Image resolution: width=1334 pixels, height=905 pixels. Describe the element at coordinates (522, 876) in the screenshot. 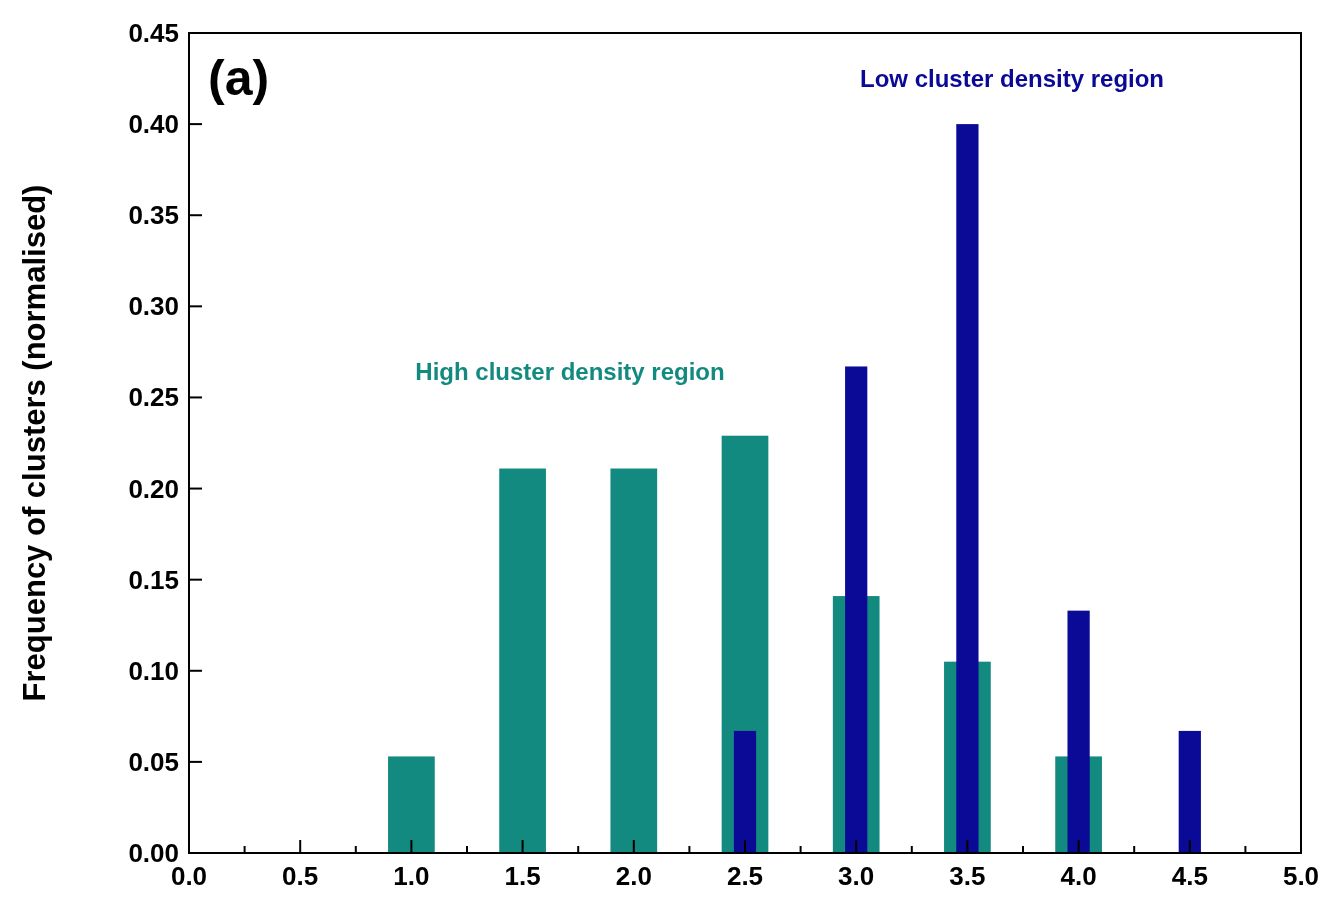

I see `x-tick-label: 1.5` at that location.